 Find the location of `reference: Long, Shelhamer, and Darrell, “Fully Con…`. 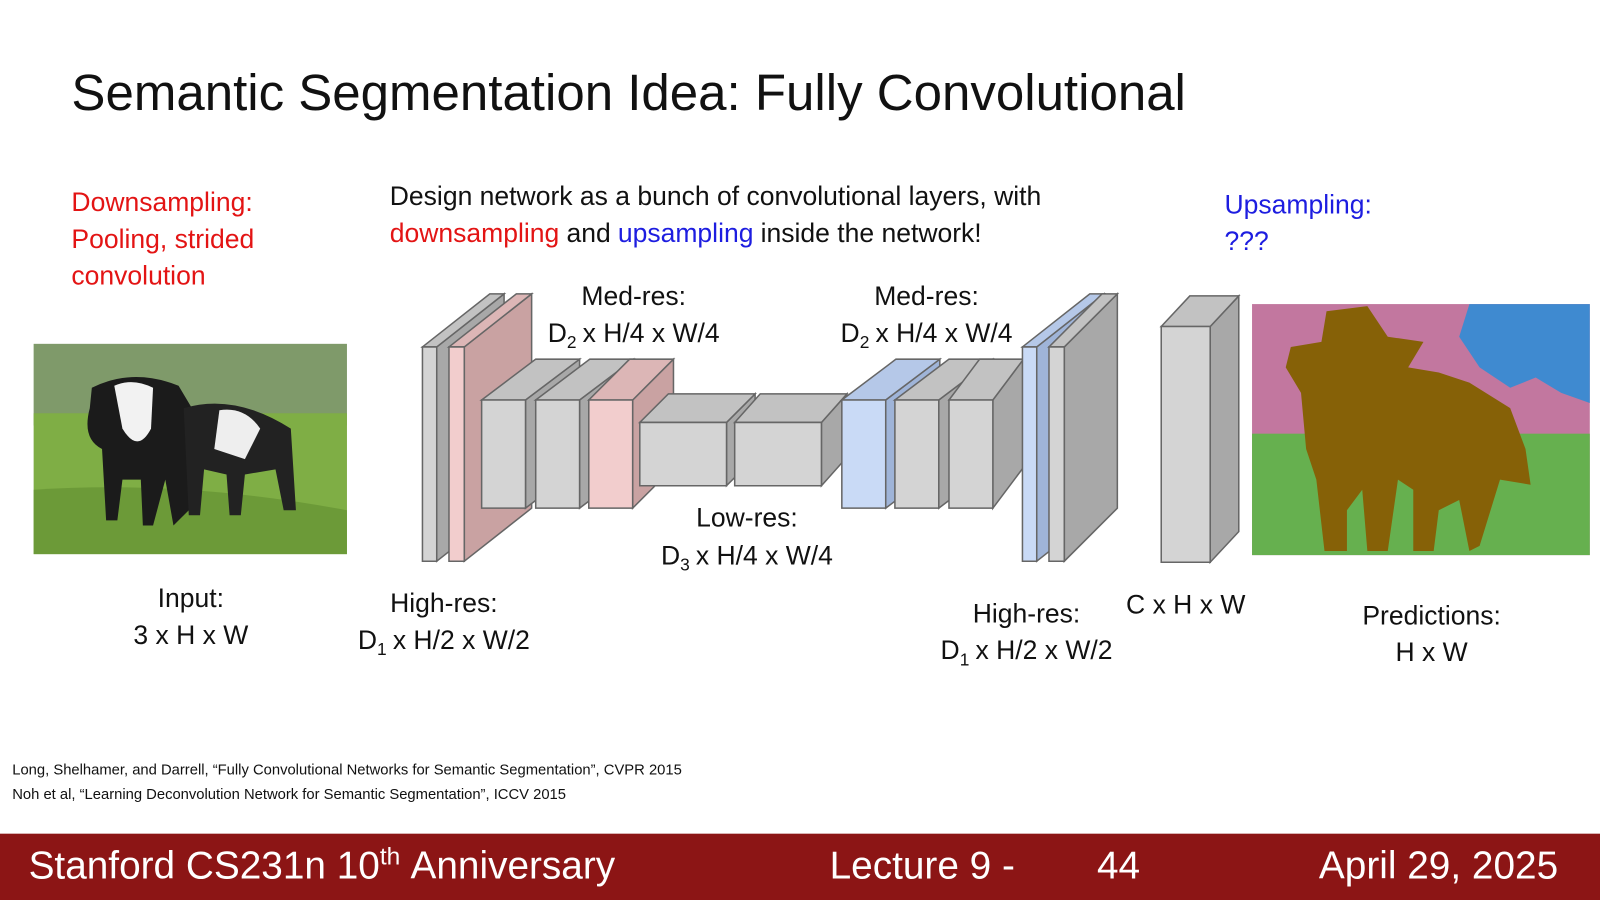

reference: Long, Shelhamer, and Darrell, “Fully Con… is located at coordinates (347, 770).